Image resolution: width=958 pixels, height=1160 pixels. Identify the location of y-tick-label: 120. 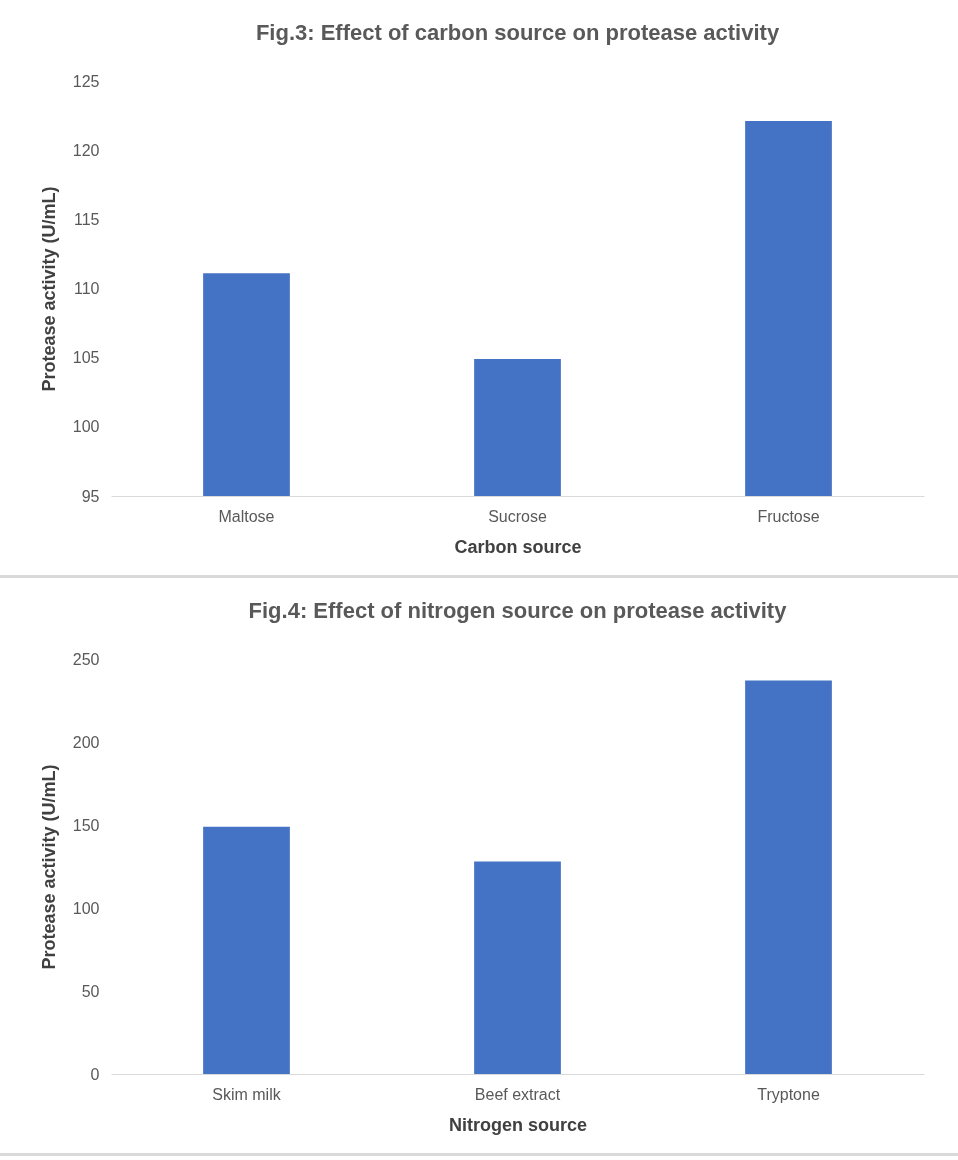
(86, 150).